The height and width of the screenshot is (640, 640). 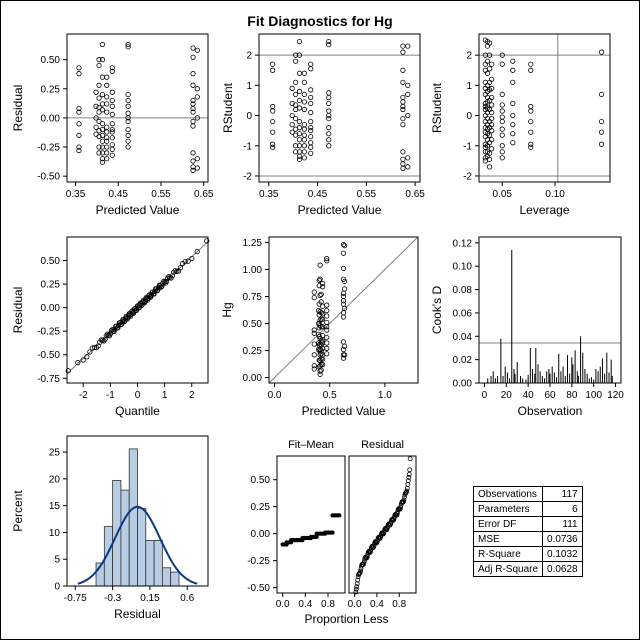 What do you see at coordinates (18, 108) in the screenshot?
I see `y-axis-label: Residual` at bounding box center [18, 108].